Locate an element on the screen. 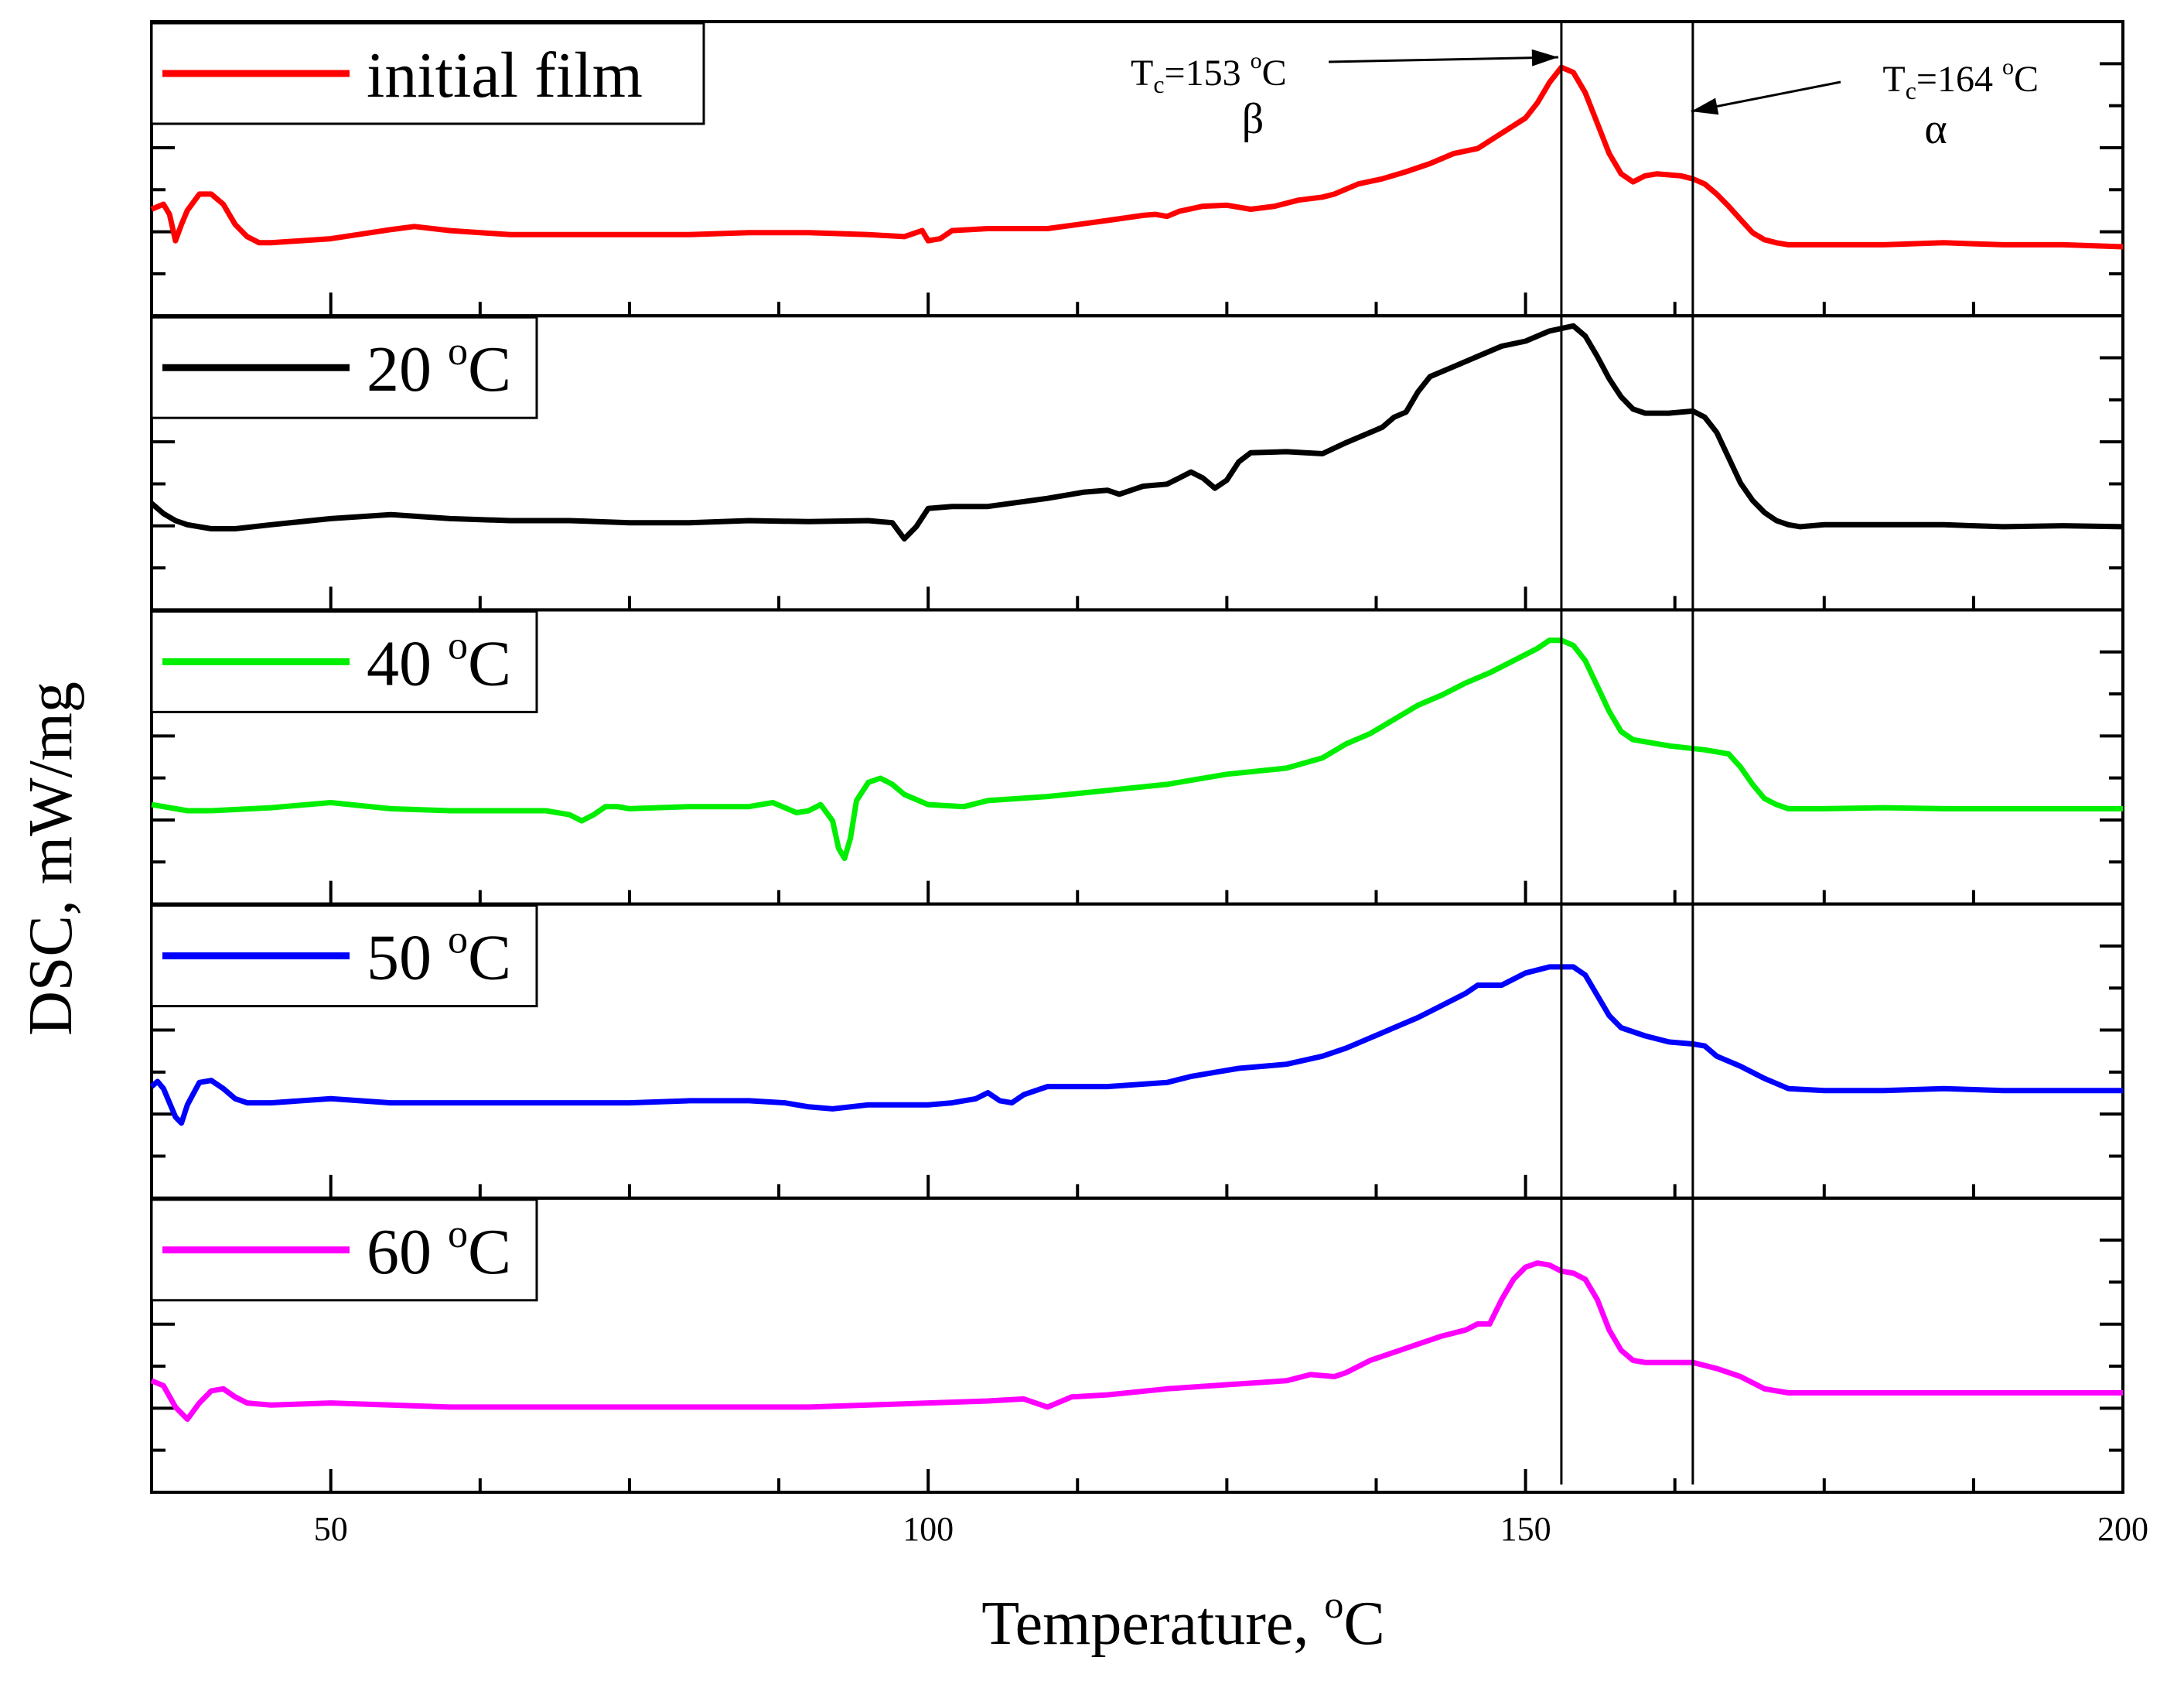 Image resolution: width=2184 pixels, height=1681 pixels. legend-label: initial film is located at coordinates (505, 75).